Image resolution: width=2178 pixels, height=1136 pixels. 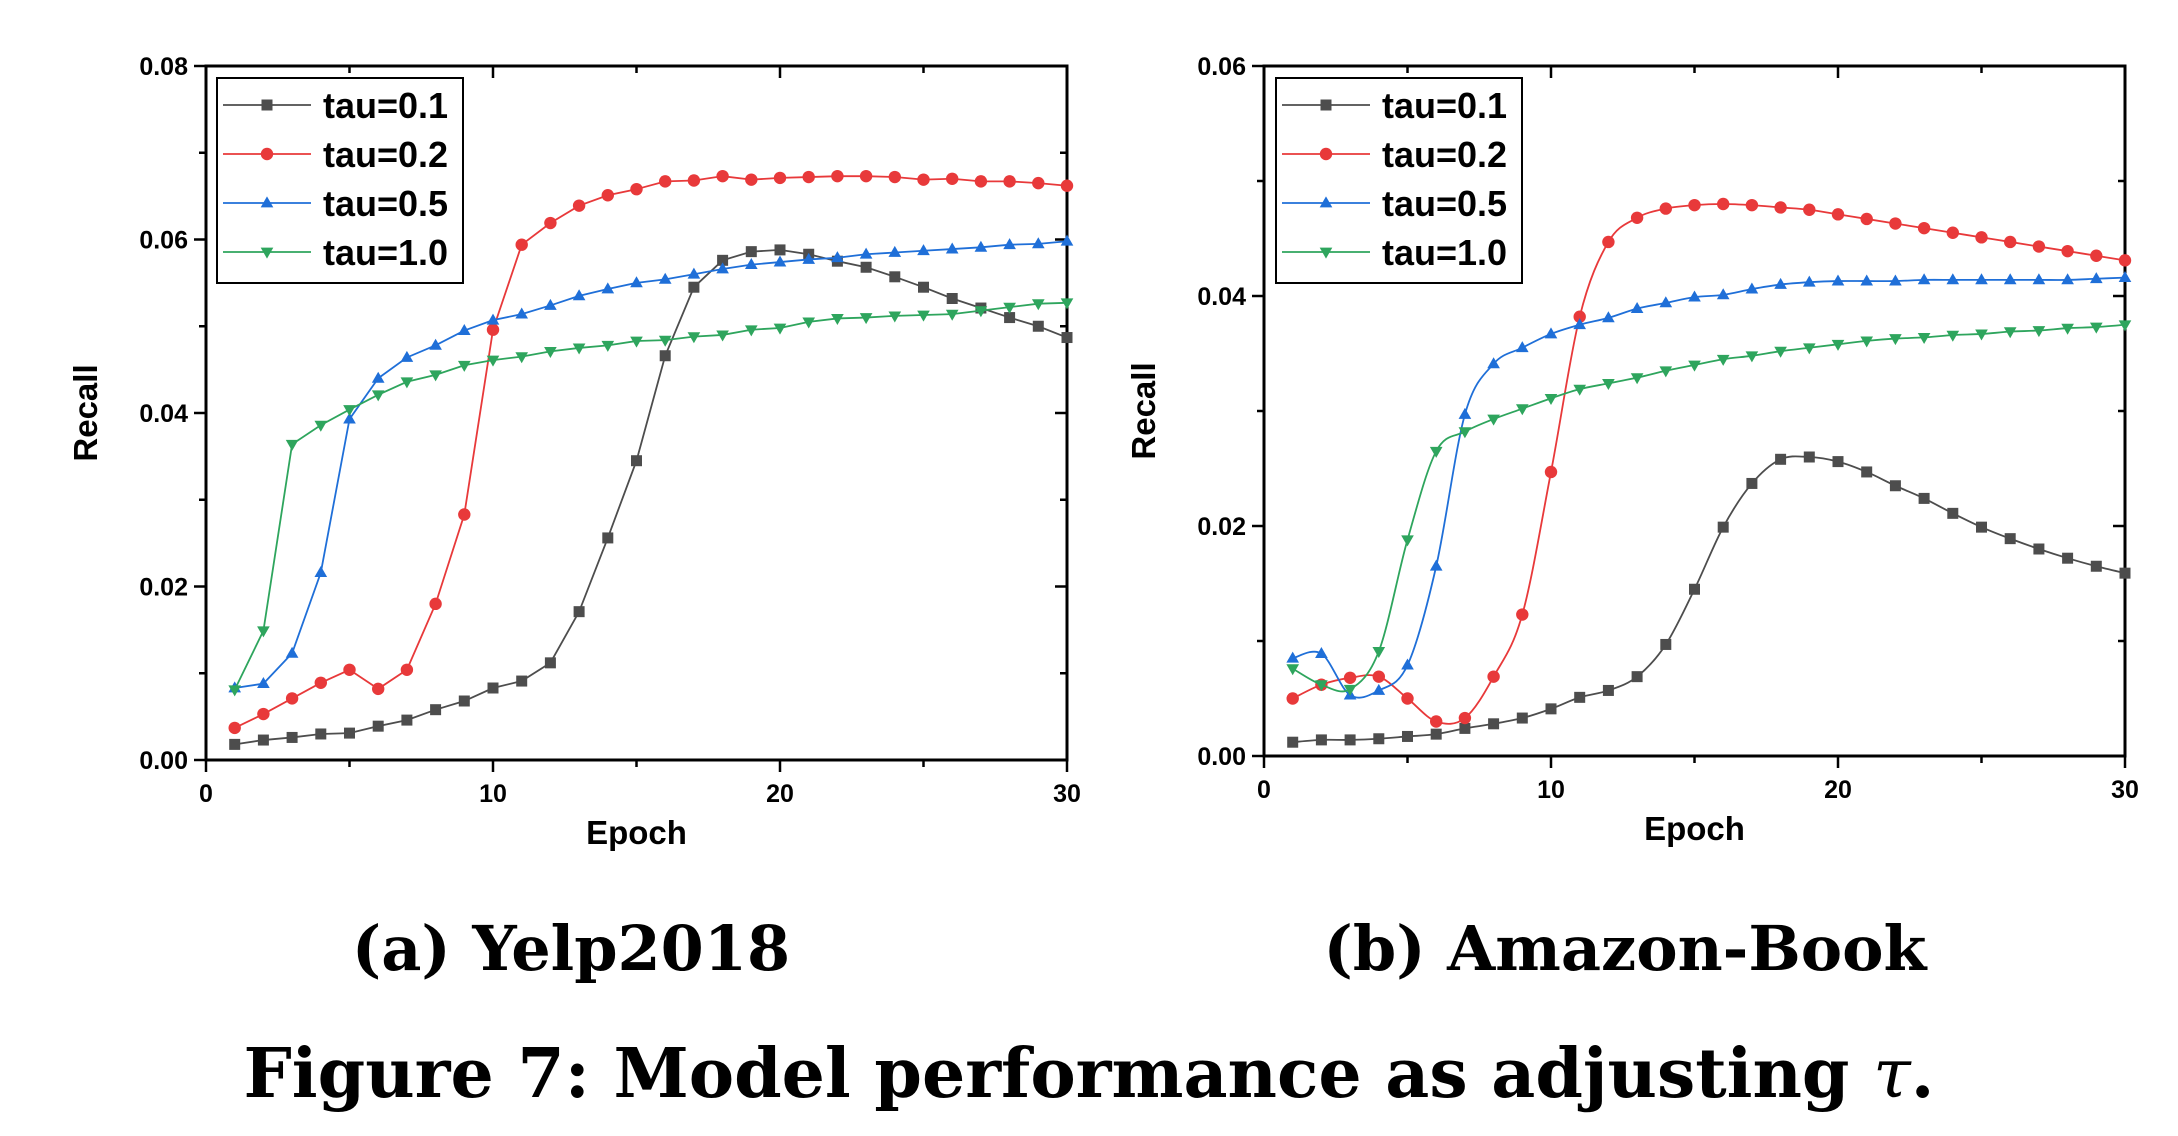 I want to click on legend-item: tau=1.0, so click(x=335, y=252).